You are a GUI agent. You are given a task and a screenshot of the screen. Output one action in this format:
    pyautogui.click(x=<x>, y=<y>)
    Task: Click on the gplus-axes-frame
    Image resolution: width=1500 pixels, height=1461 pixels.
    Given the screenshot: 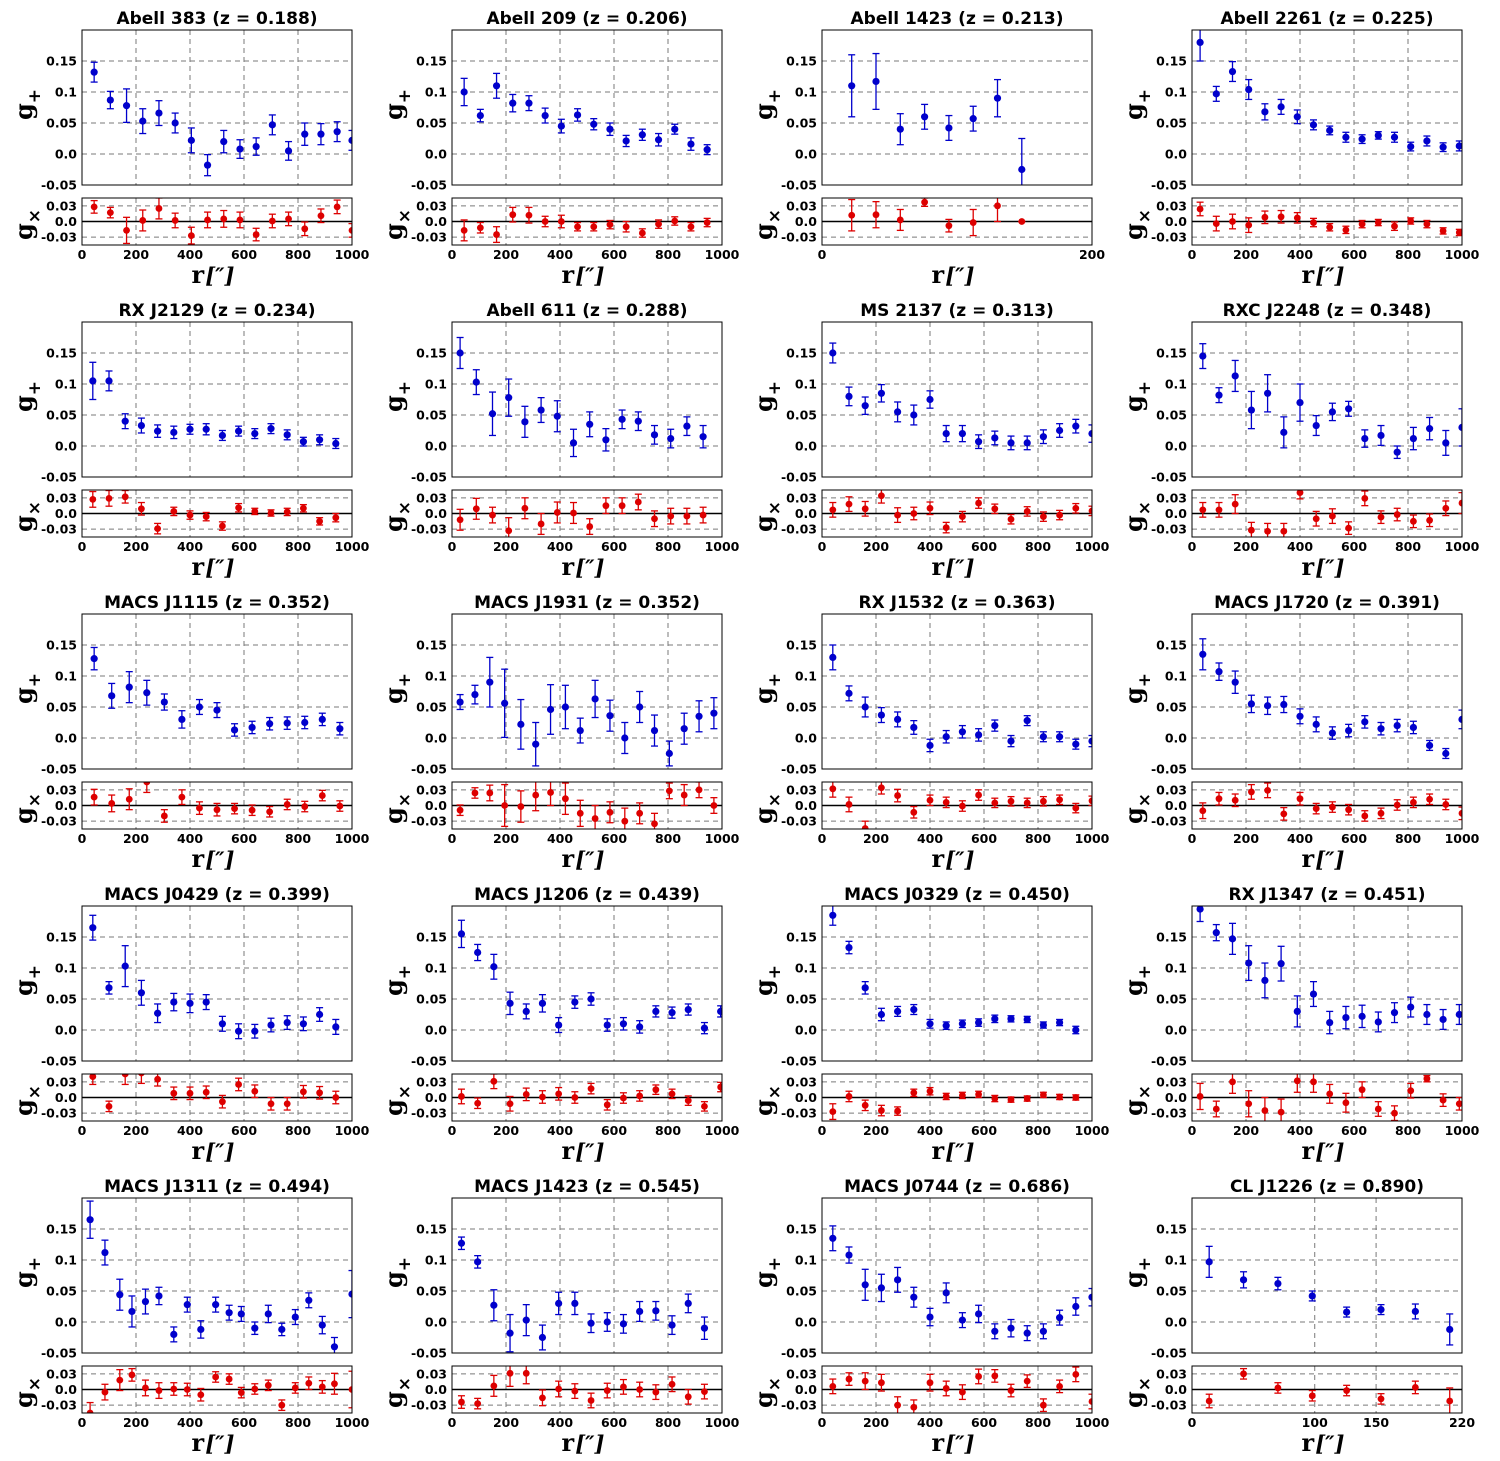 What is the action you would take?
    pyautogui.click(x=217, y=107)
    